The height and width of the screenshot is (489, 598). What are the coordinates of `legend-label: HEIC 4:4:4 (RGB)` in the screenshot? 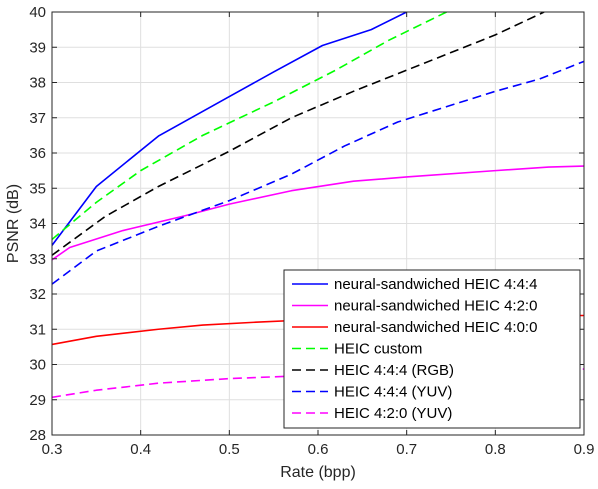 It's located at (394, 370).